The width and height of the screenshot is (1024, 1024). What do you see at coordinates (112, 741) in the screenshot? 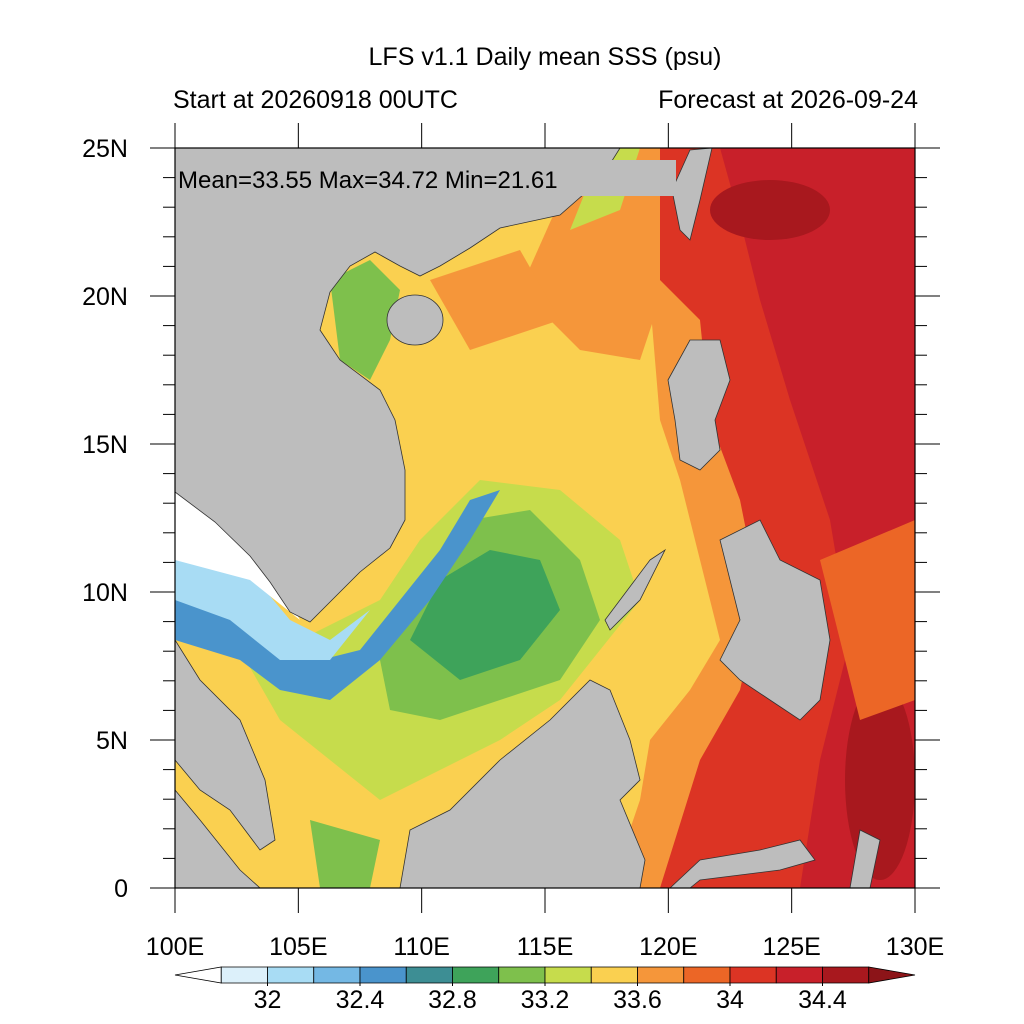
I see `y-tick-label: 5N` at bounding box center [112, 741].